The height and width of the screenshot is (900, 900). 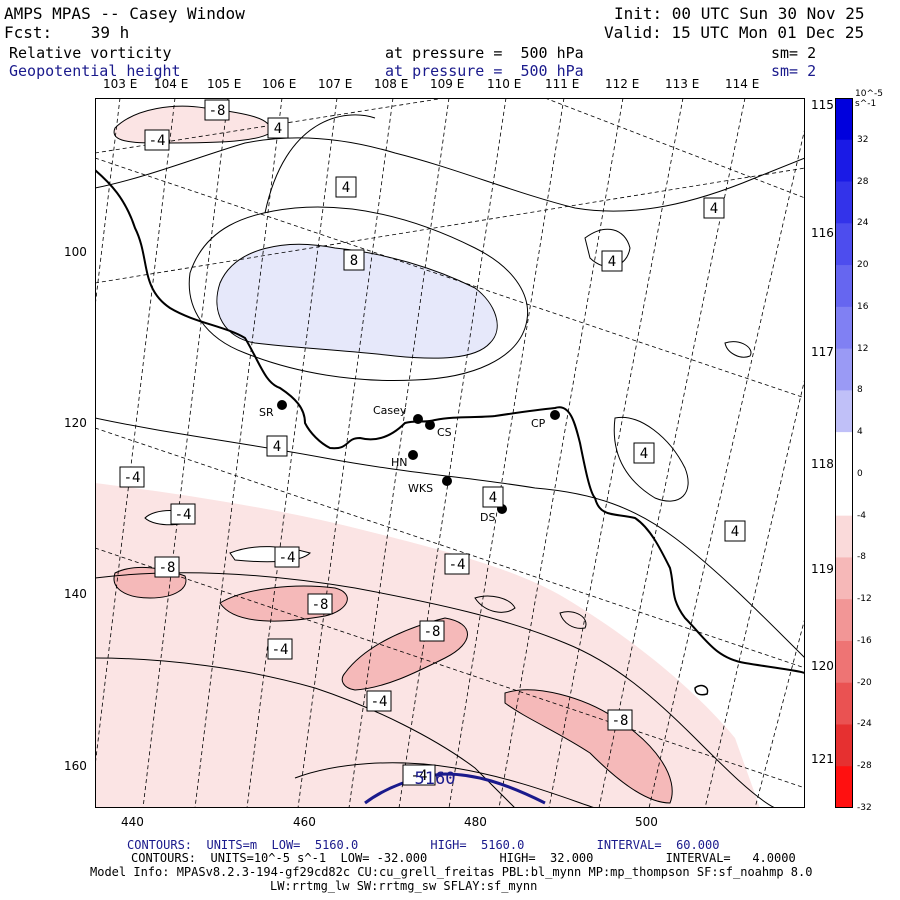 I want to click on lon-label: 113 E, so click(x=682, y=84).